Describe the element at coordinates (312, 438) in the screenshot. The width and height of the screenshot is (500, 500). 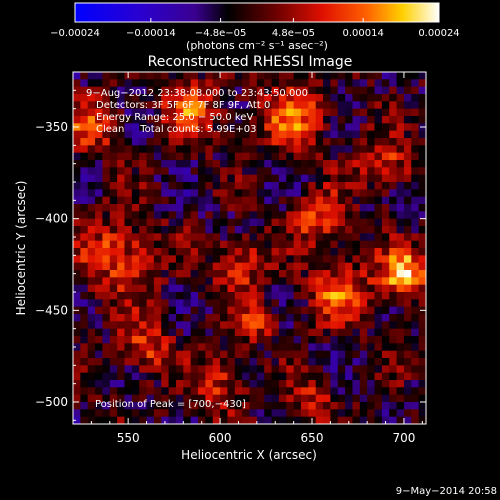
I see `x-tick-label: 650` at that location.